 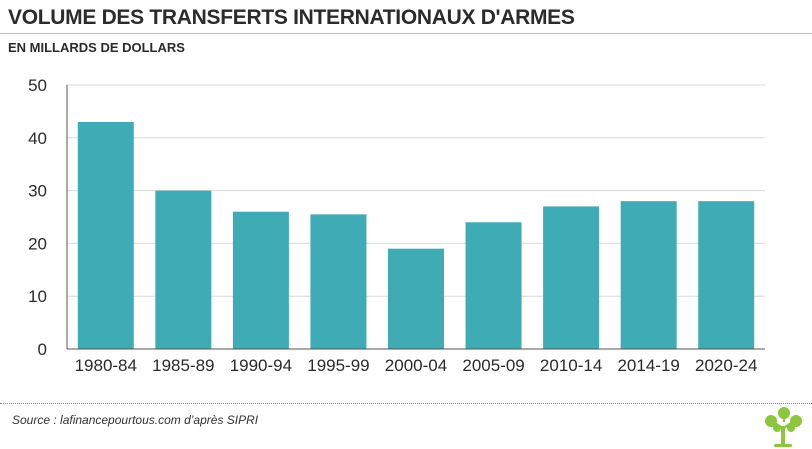 I want to click on y-tick-label: 10, so click(x=37, y=296).